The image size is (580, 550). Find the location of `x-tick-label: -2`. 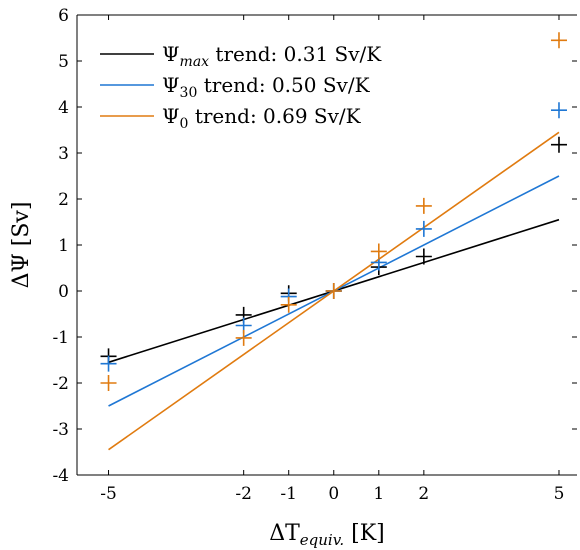

x-tick-label: -2 is located at coordinates (243, 494).